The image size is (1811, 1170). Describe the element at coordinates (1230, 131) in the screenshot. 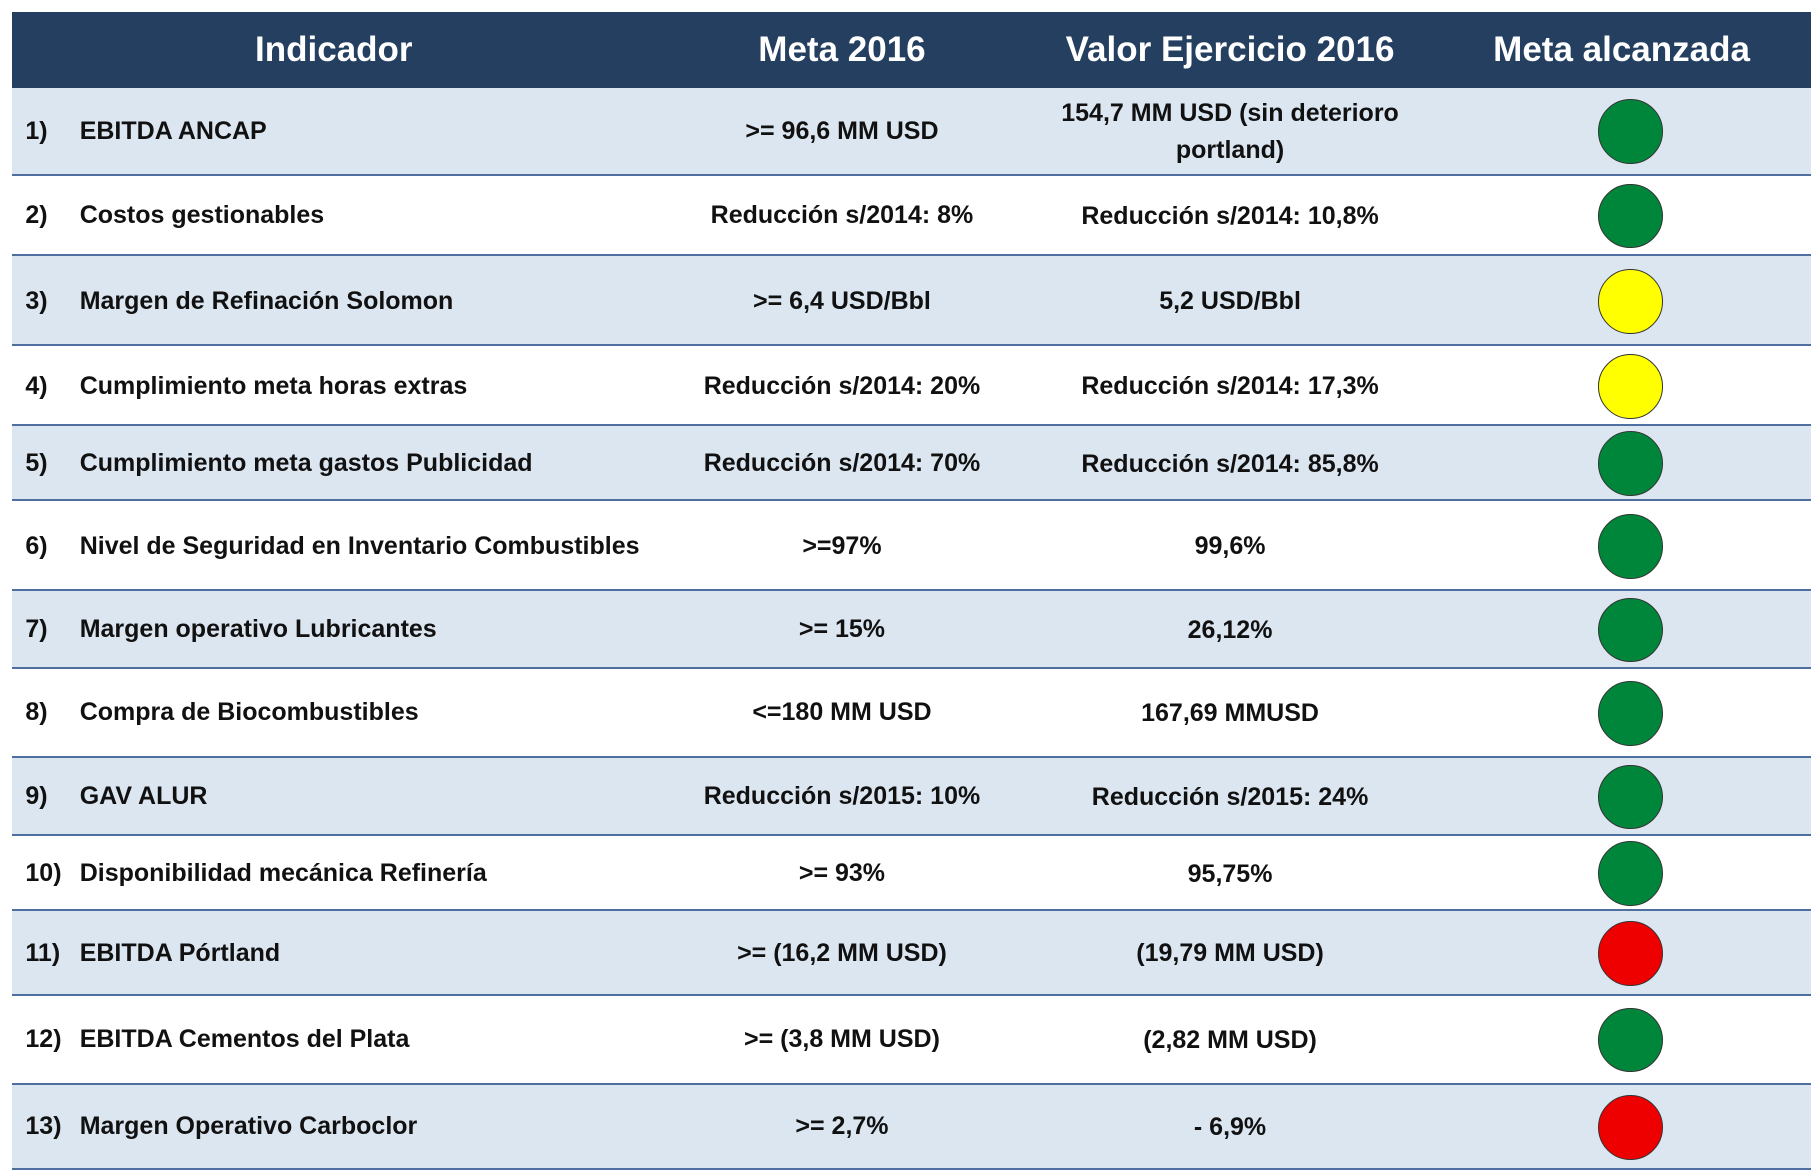

I see `actual: 154,7 MM USD (sin deterioro portland)` at that location.